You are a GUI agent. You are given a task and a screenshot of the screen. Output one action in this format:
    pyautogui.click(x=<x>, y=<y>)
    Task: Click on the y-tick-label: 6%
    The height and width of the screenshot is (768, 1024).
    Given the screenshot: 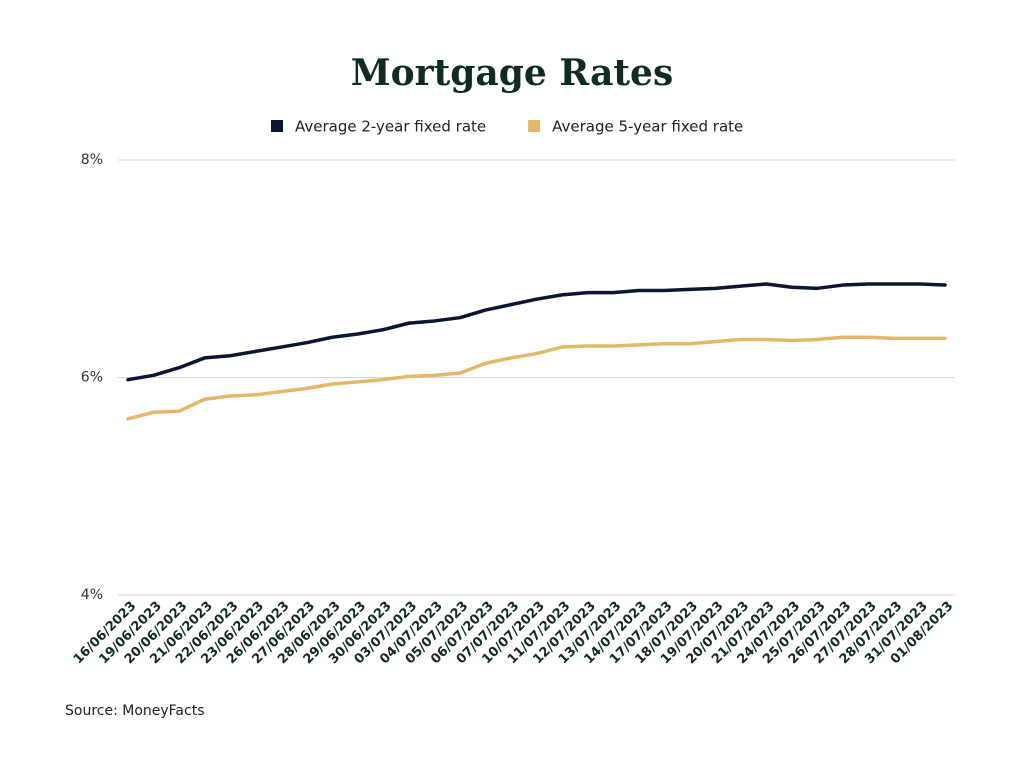 What is the action you would take?
    pyautogui.click(x=92, y=378)
    